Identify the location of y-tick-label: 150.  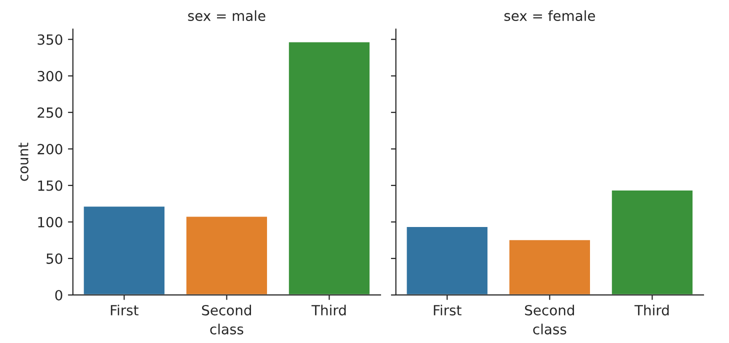
(50, 185).